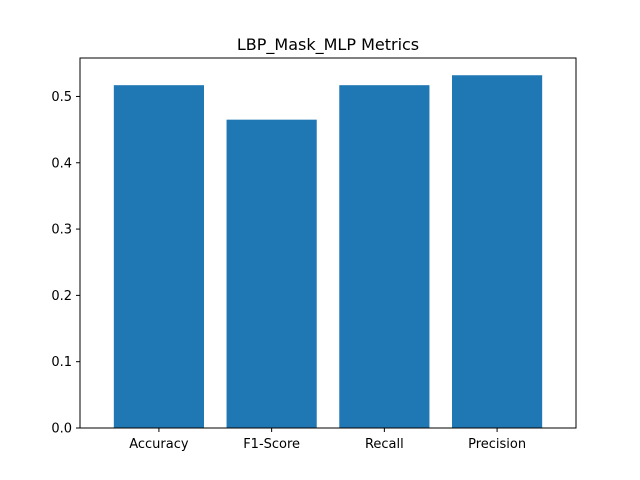 This screenshot has width=640, height=480. Describe the element at coordinates (61, 429) in the screenshot. I see `y-tick-label: 0.0` at that location.